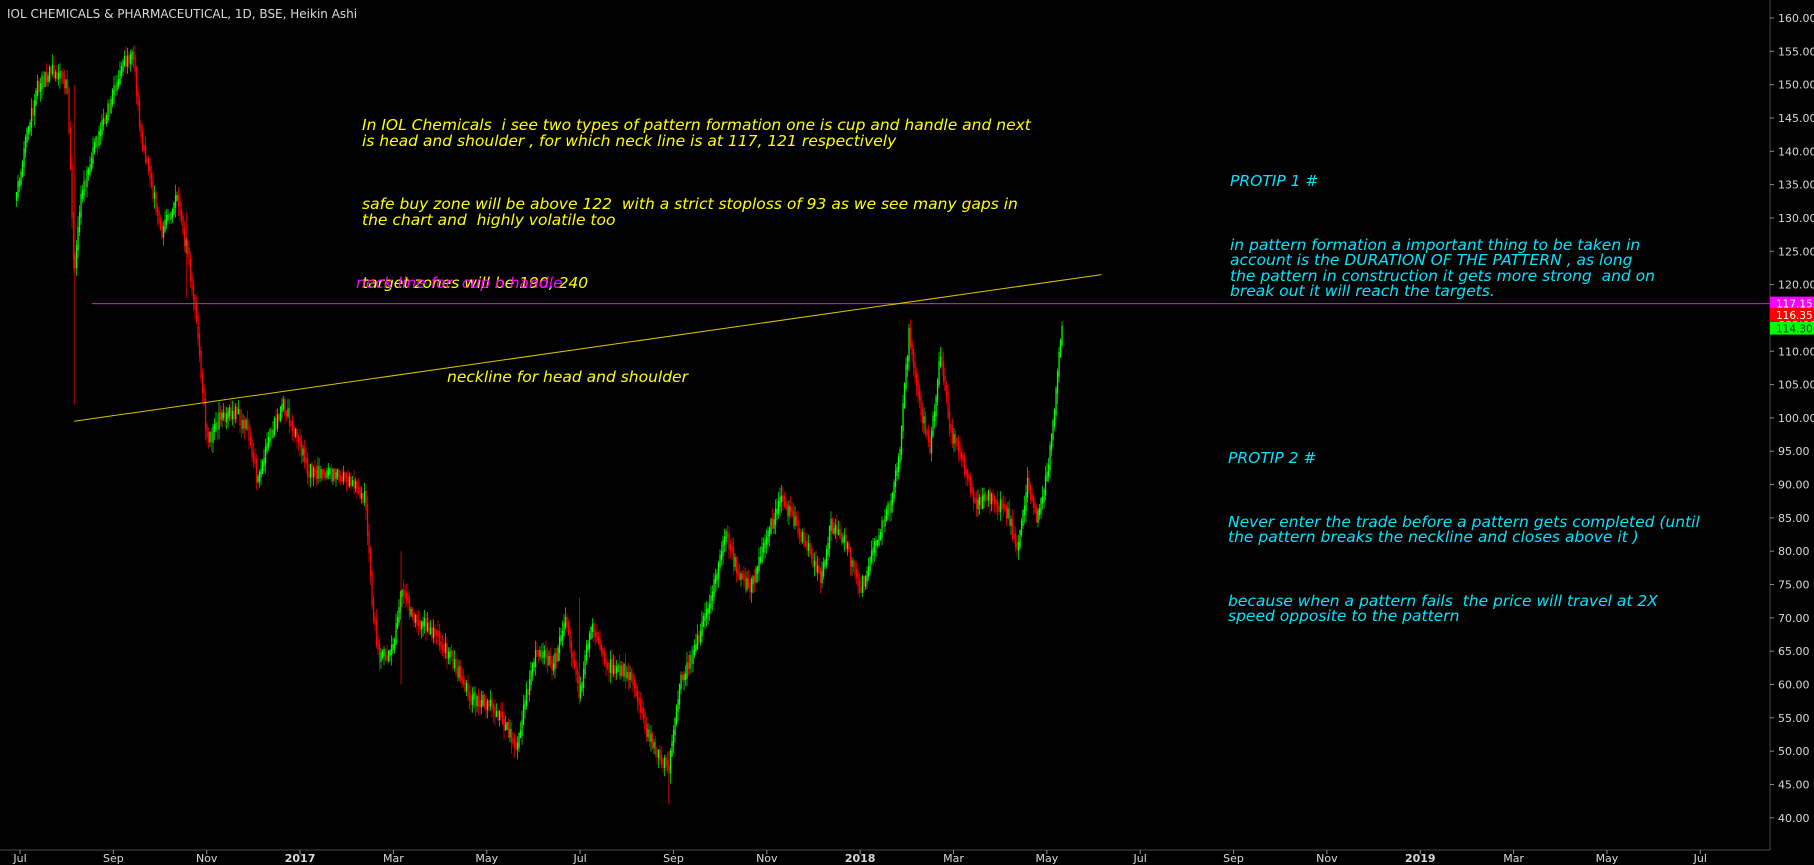  What do you see at coordinates (1796, 85) in the screenshot?
I see `price-tick-label: 150.00` at bounding box center [1796, 85].